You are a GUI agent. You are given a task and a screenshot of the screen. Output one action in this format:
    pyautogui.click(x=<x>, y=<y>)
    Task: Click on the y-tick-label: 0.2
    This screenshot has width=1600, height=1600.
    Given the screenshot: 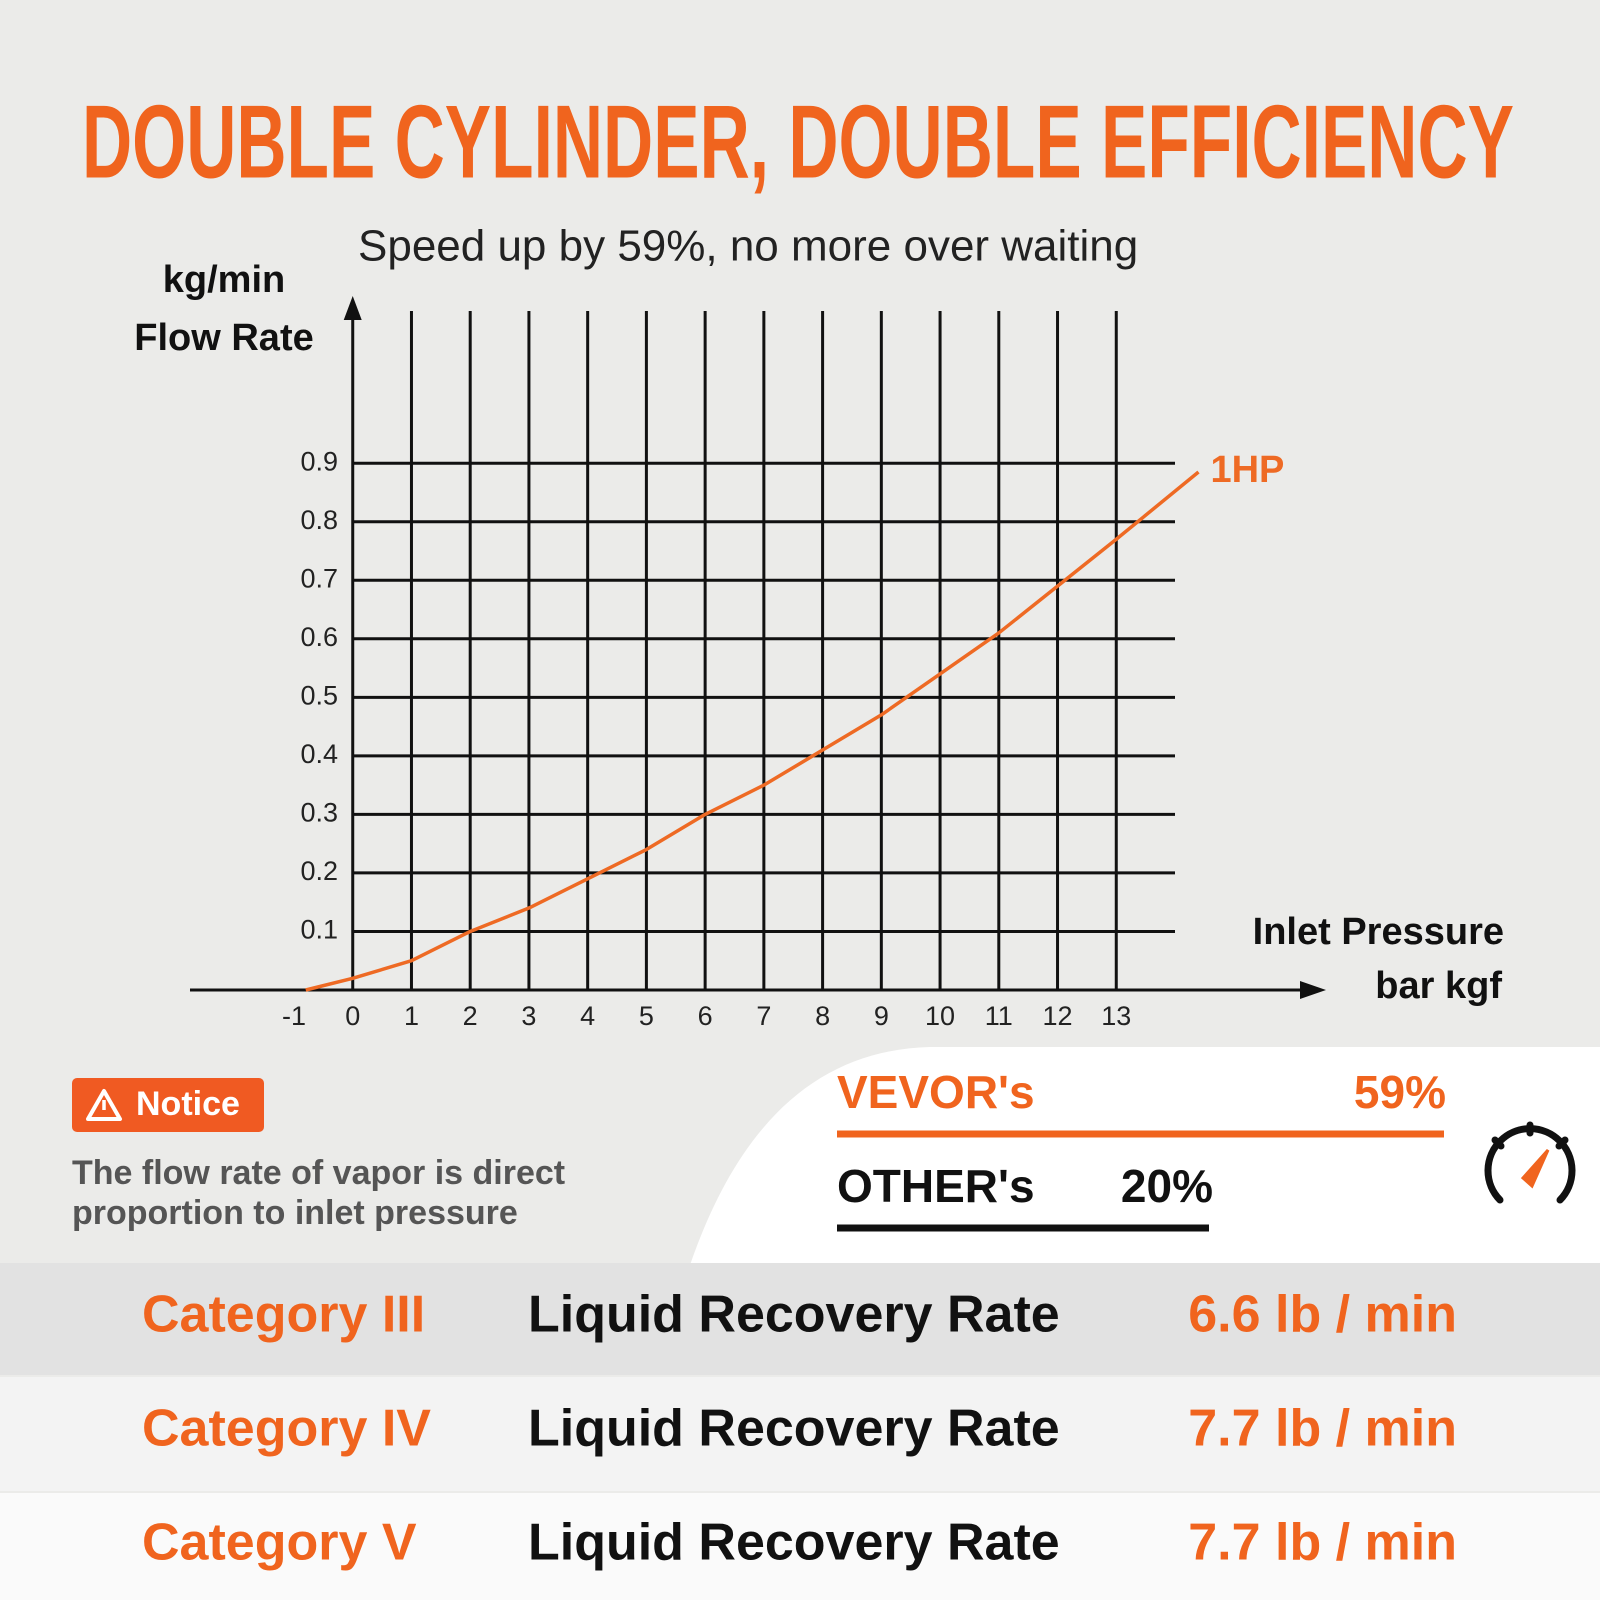 What is the action you would take?
    pyautogui.click(x=319, y=871)
    